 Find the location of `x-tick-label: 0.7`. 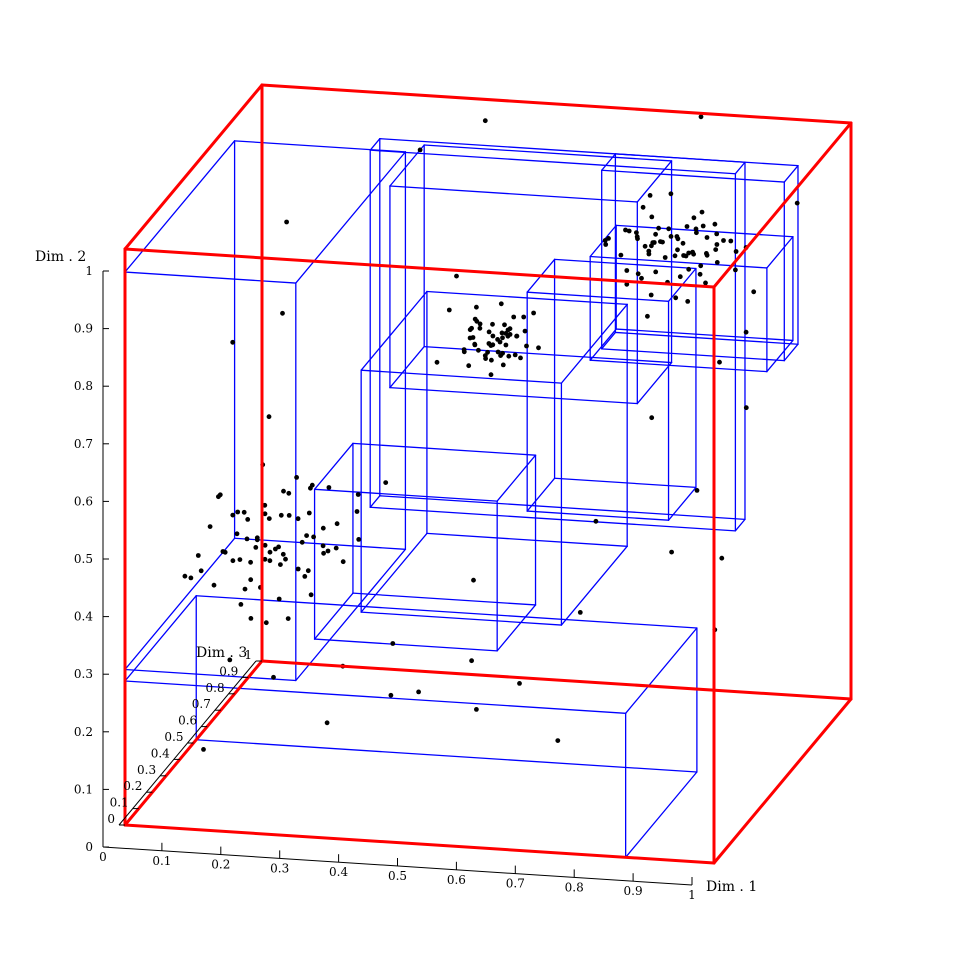

x-tick-label: 0.7 is located at coordinates (515, 884).